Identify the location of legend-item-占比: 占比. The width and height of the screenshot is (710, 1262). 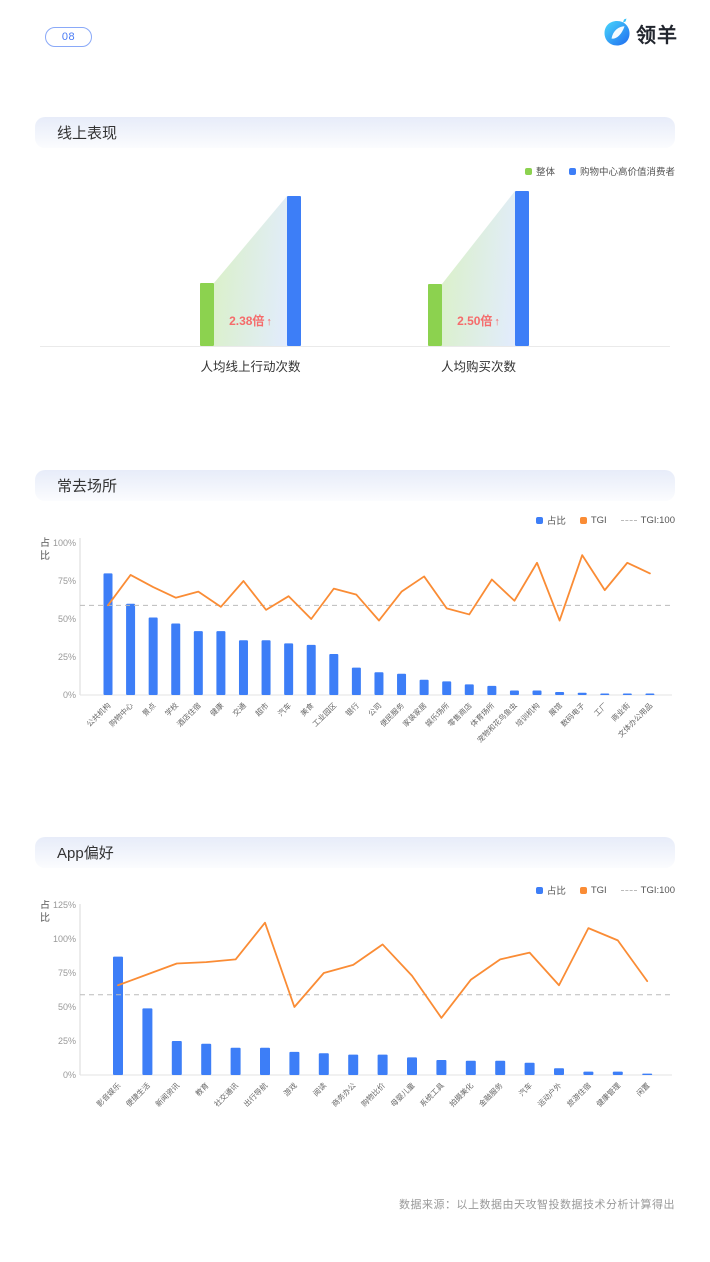
(550, 520).